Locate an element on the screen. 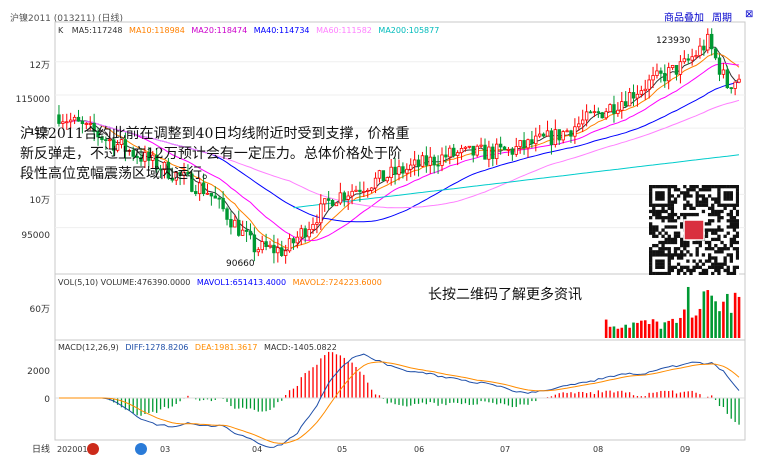 The image size is (771, 458). apple-icon is located at coordinates (93, 449).